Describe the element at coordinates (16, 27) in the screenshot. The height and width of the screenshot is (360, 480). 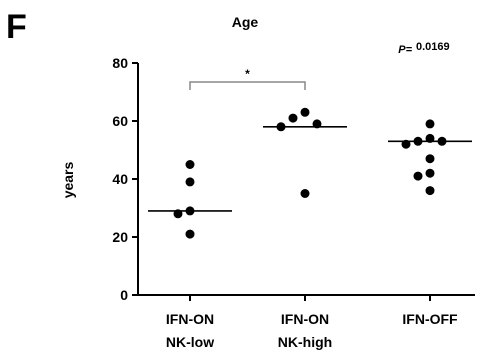
I see `panel-letter: F` at that location.